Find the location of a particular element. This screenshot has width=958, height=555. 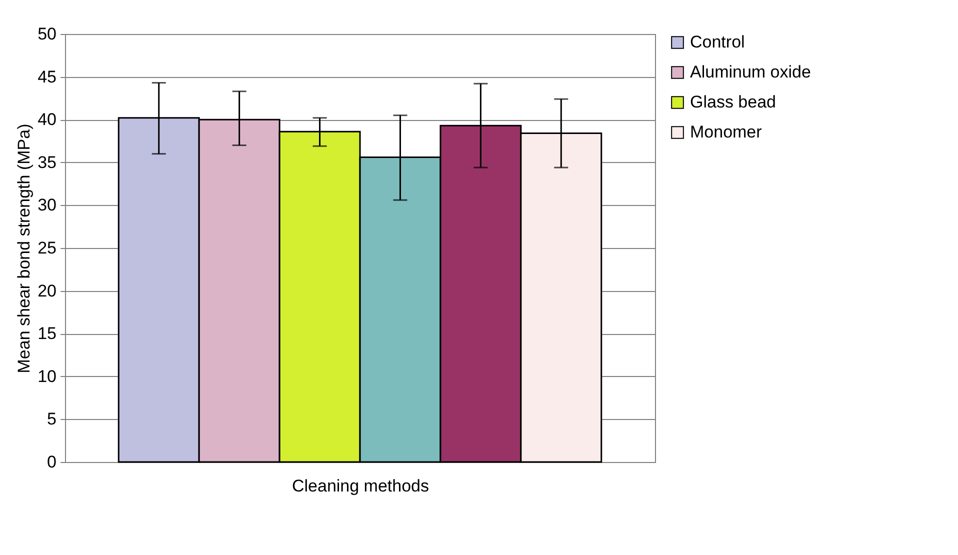

legend-label: Control is located at coordinates (717, 42).